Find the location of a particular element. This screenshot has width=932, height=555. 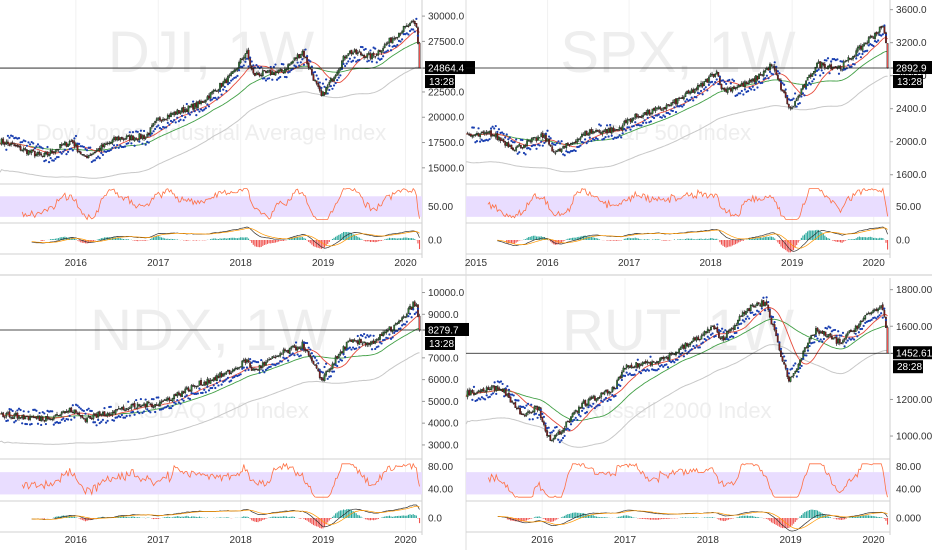

last-price-label: 8279.7 is located at coordinates (443, 330).